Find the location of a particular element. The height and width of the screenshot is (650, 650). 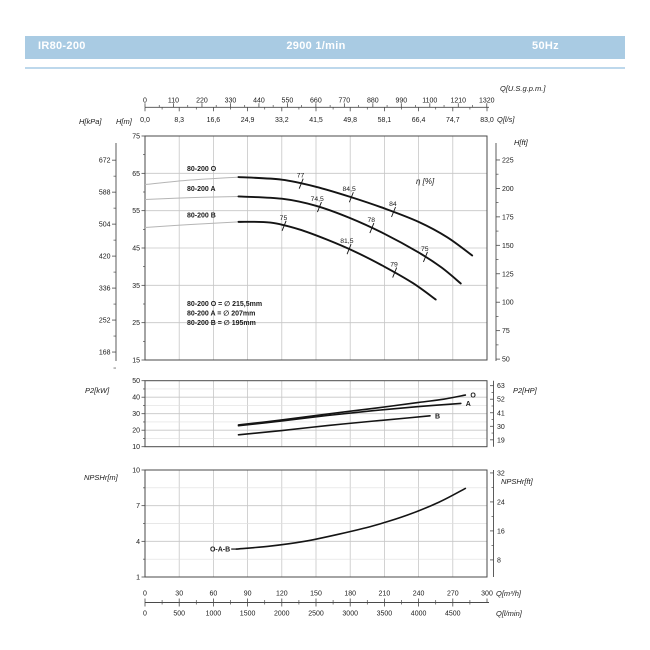

lmin-tick-label: 1000 is located at coordinates (214, 614).